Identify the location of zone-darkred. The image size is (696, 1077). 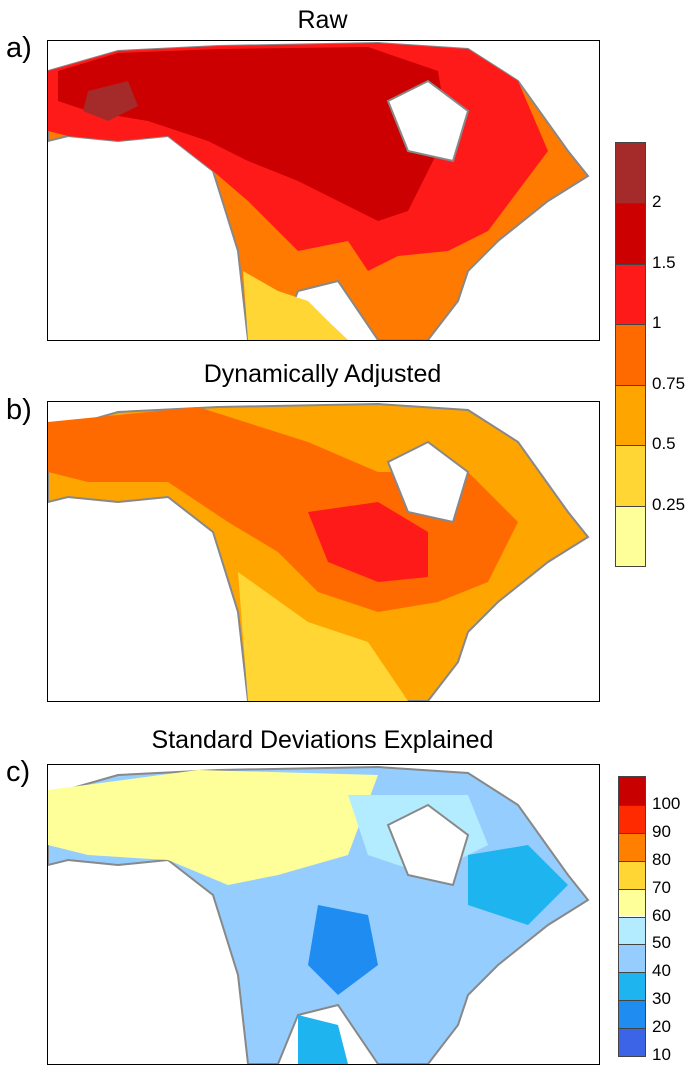
(253, 134).